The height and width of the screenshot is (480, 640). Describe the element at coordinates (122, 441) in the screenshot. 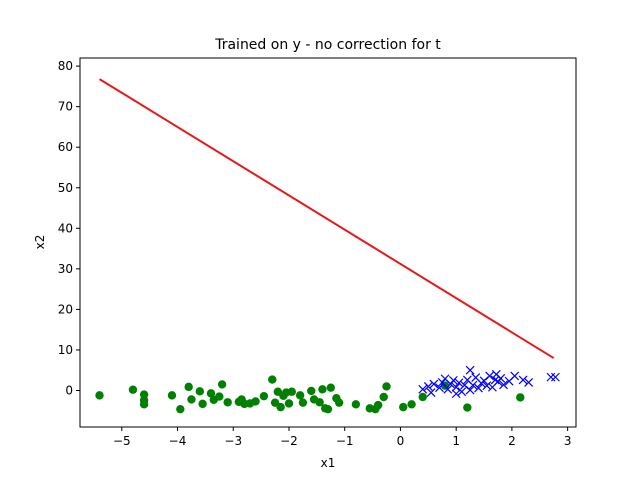

I see `x-tick-label: −5` at that location.